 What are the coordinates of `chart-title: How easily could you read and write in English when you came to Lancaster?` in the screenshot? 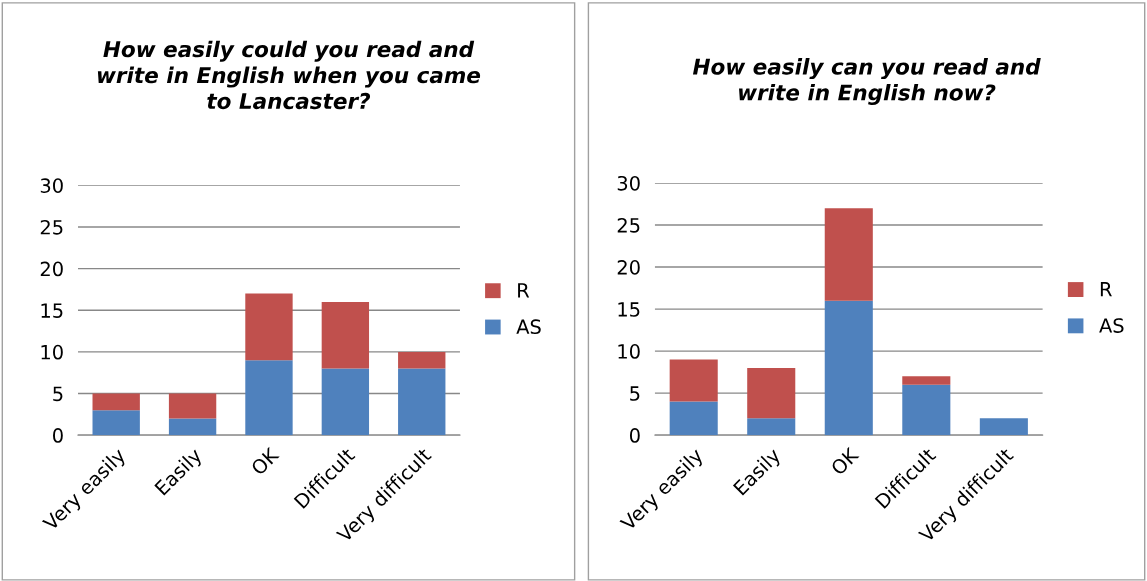 It's located at (289, 75).